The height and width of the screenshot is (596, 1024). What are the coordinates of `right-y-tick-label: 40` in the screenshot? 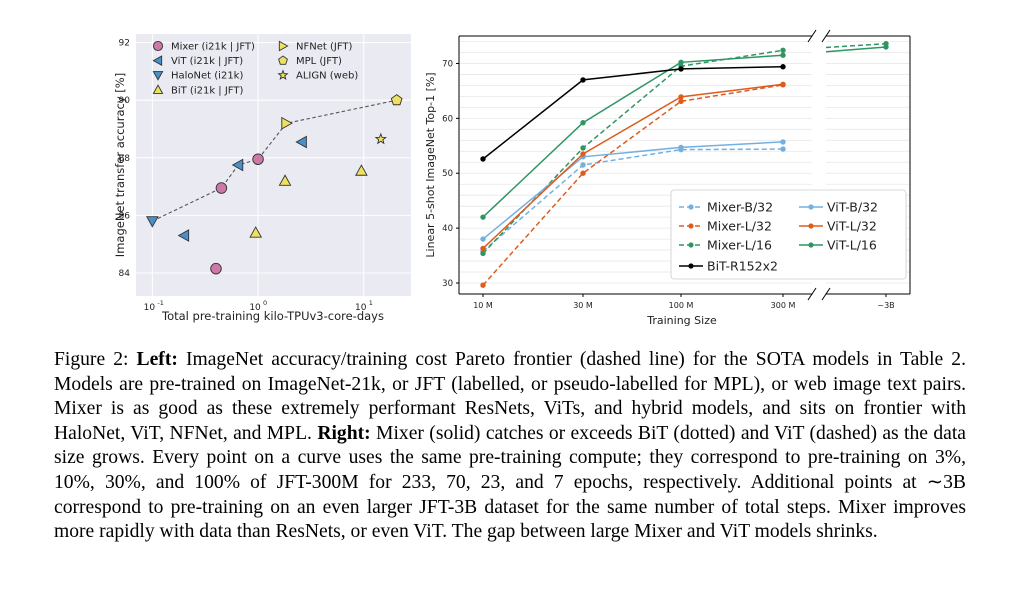 It's located at (447, 229).